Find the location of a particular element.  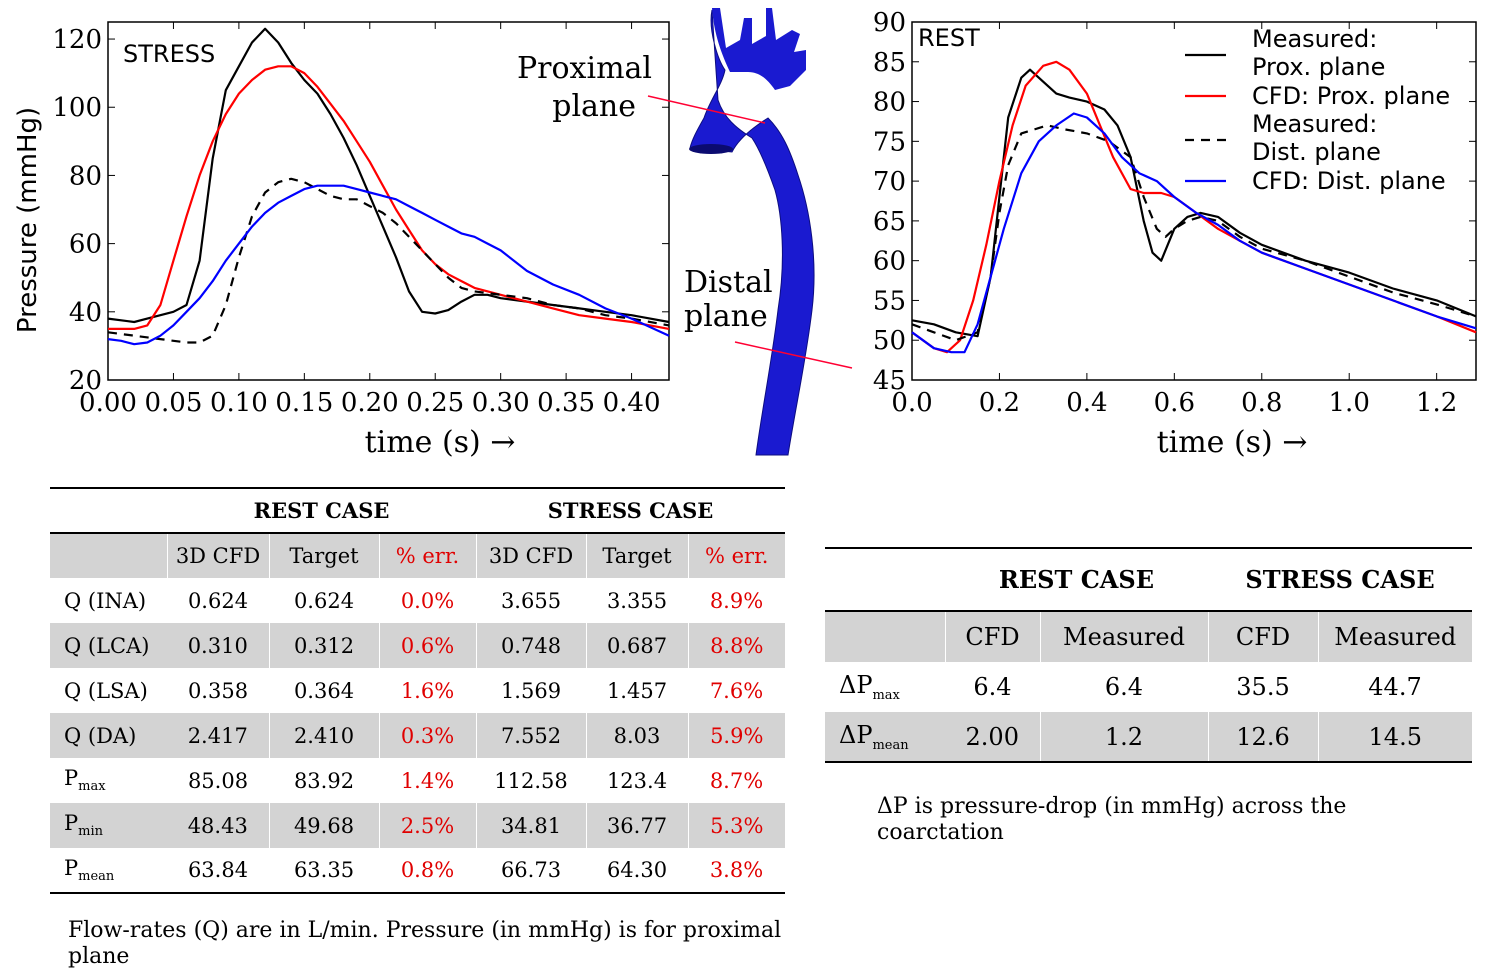

row-label: ΔPmax is located at coordinates (869, 687).